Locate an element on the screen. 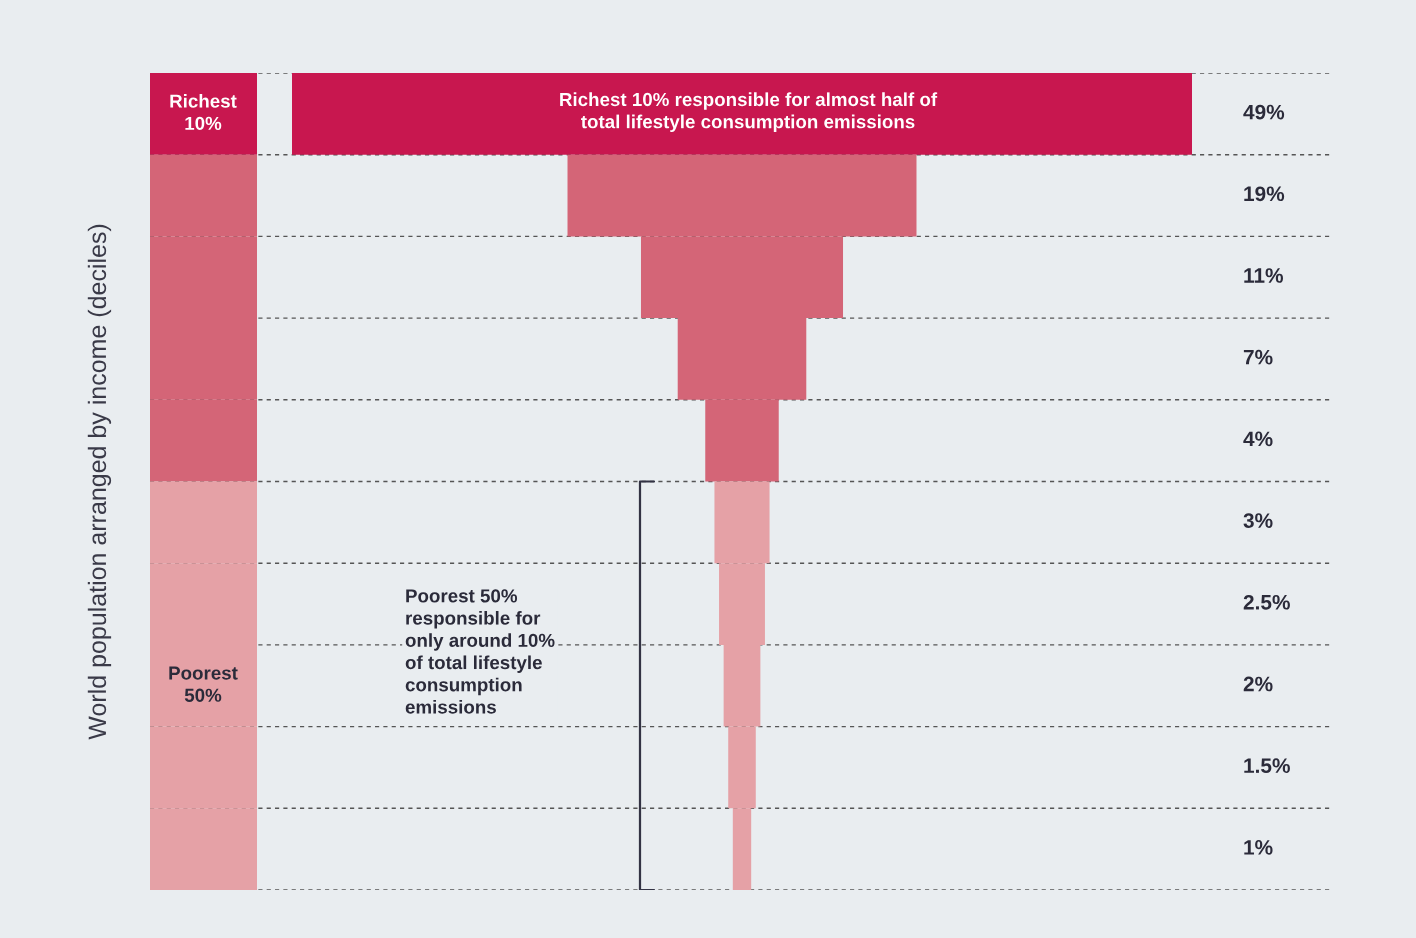 The width and height of the screenshot is (1416, 938). data-label: 3% is located at coordinates (1258, 520).